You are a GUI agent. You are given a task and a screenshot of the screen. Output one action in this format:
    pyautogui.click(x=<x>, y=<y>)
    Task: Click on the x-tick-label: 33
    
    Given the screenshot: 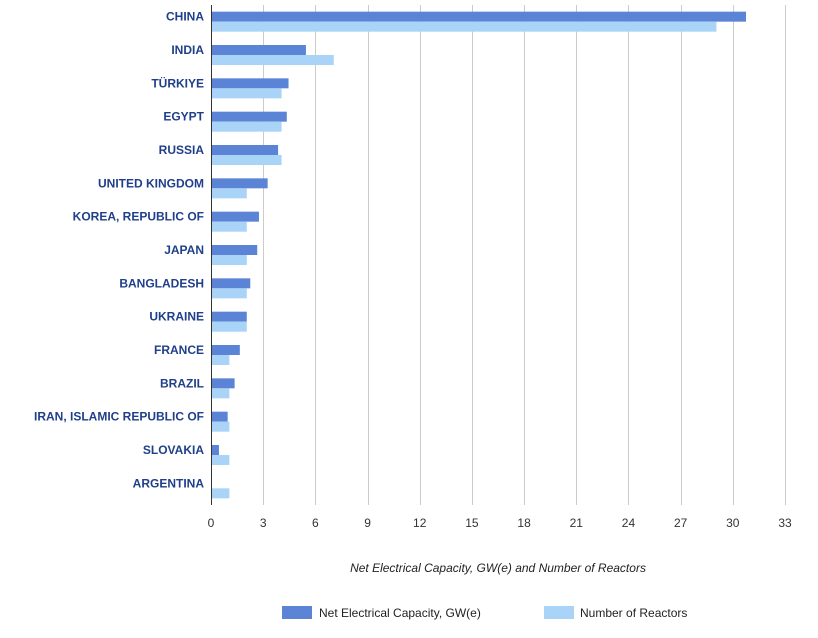 What is the action you would take?
    pyautogui.click(x=785, y=523)
    